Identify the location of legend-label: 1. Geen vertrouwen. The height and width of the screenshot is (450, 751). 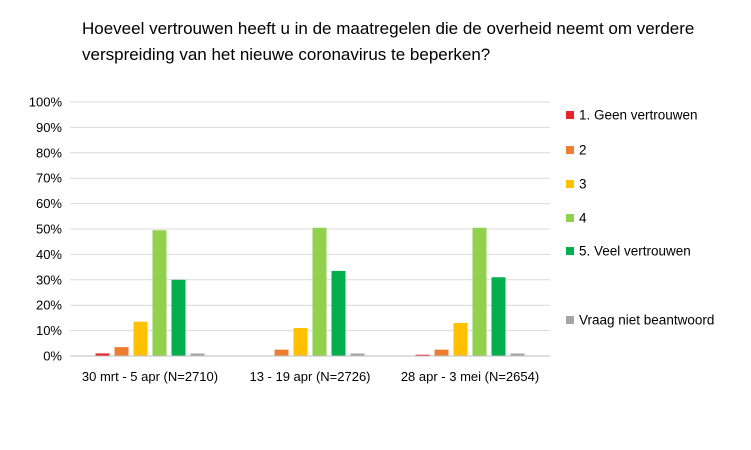
(638, 115).